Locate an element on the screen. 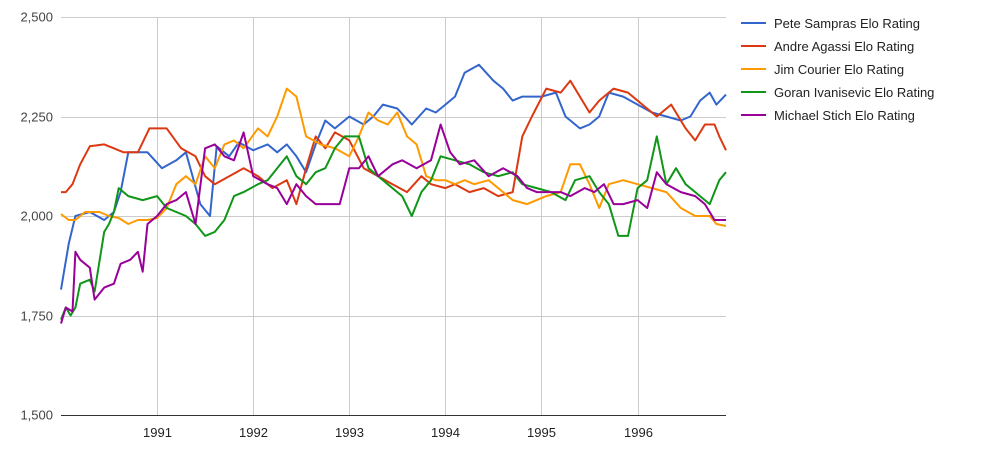 The image size is (982, 462). x-tick-label: 1994 is located at coordinates (445, 432).